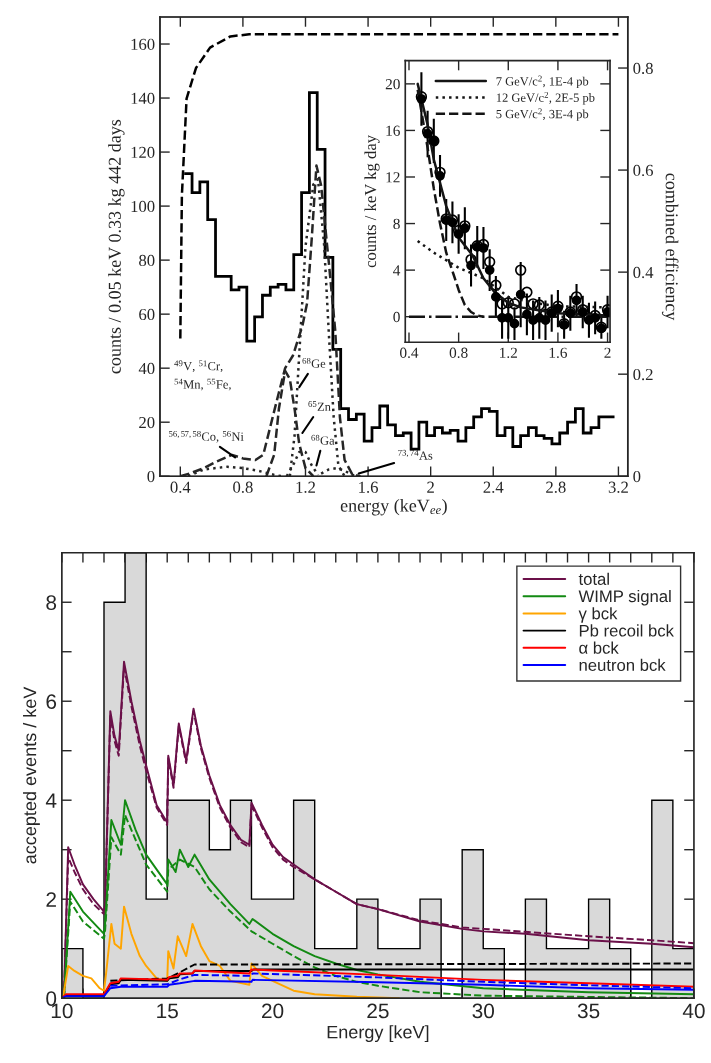 The width and height of the screenshot is (711, 1063). What do you see at coordinates (273, 1011) in the screenshot?
I see `x-tick-label: 20` at bounding box center [273, 1011].